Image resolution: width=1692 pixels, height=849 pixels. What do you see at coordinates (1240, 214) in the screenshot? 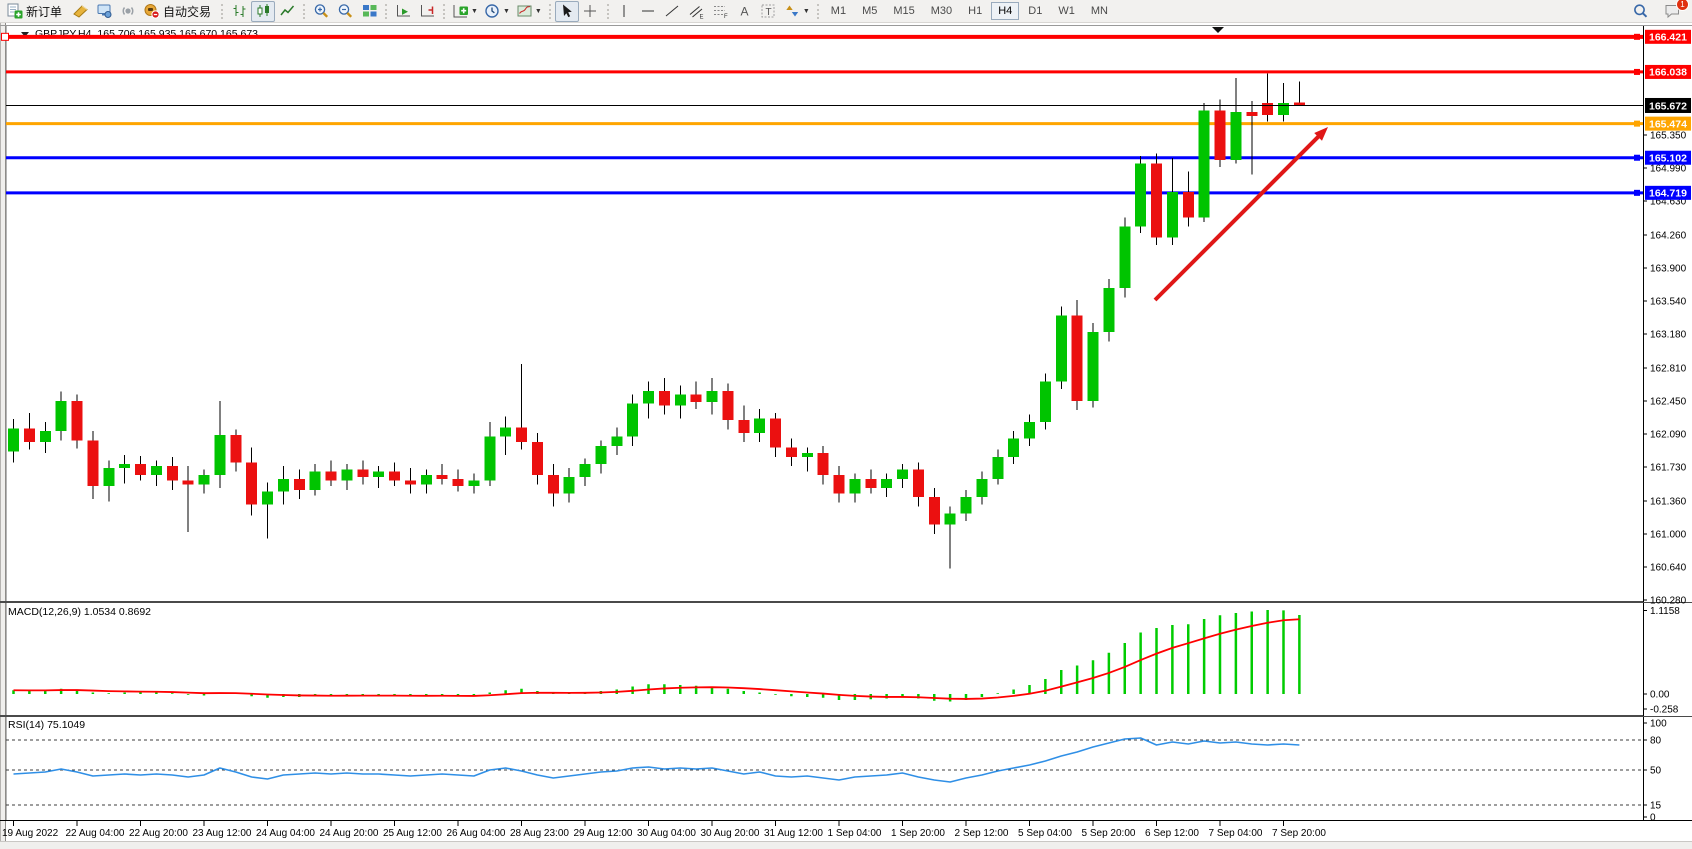
I see `trend-arrow` at bounding box center [1240, 214].